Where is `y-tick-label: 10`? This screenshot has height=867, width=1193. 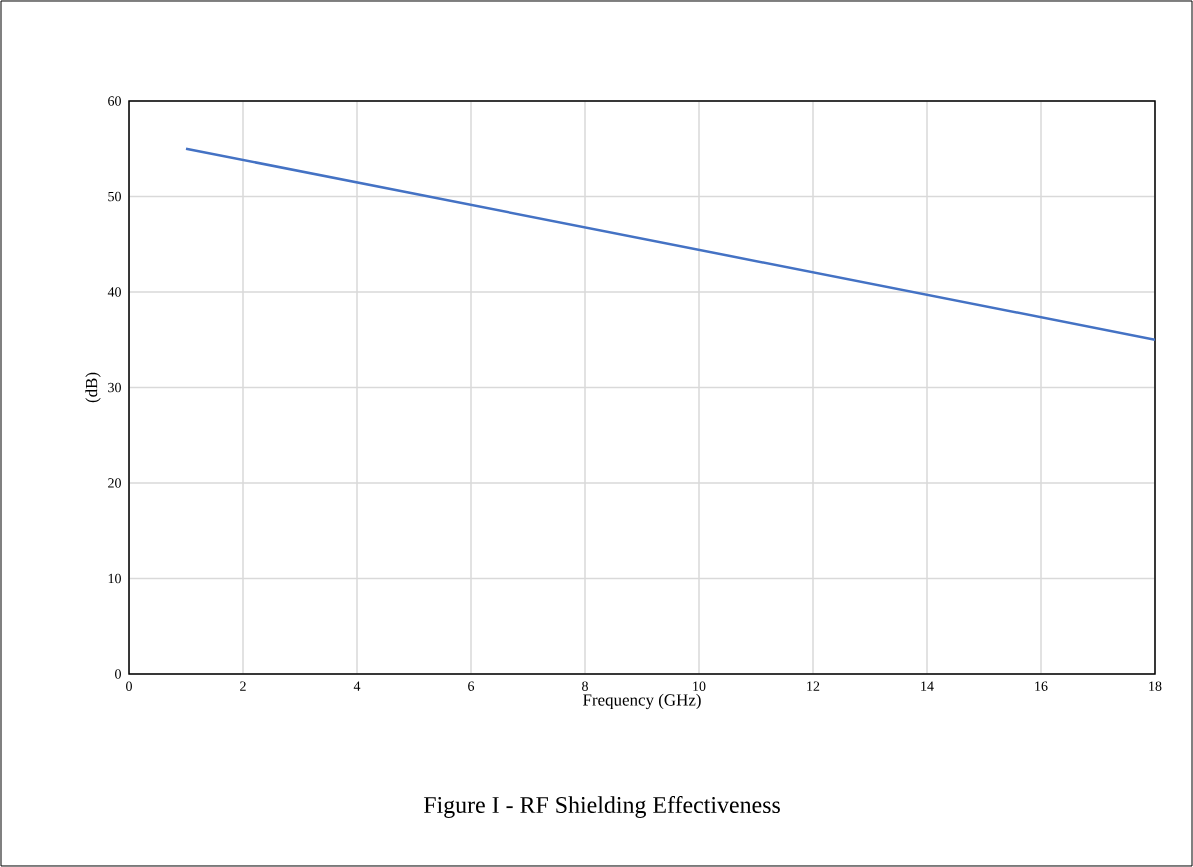 y-tick-label: 10 is located at coordinates (114, 578).